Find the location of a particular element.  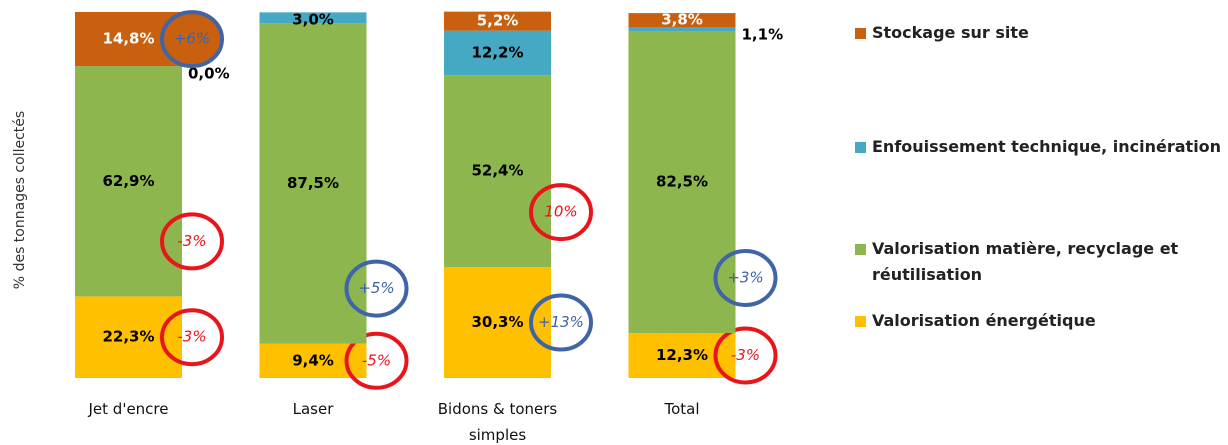

legend-label: Stockage sur site is located at coordinates (950, 32).